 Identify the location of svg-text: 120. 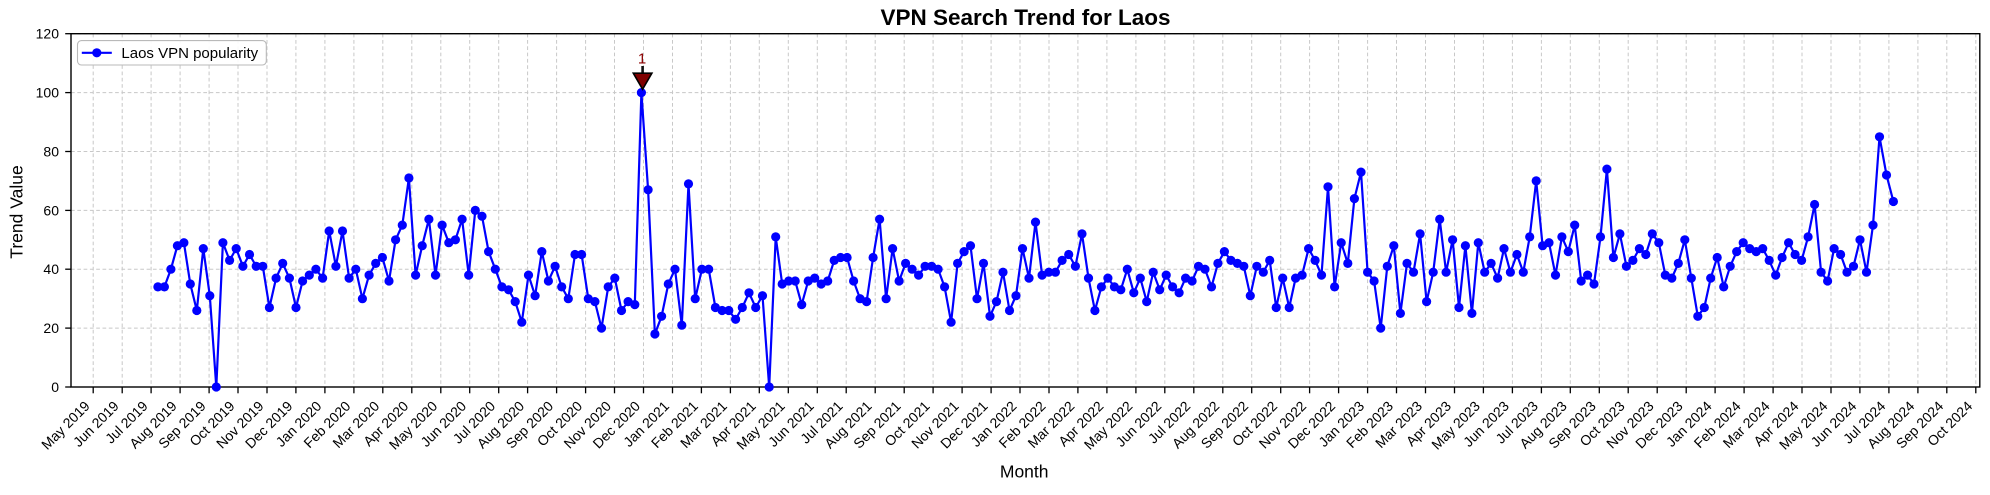
(48, 34).